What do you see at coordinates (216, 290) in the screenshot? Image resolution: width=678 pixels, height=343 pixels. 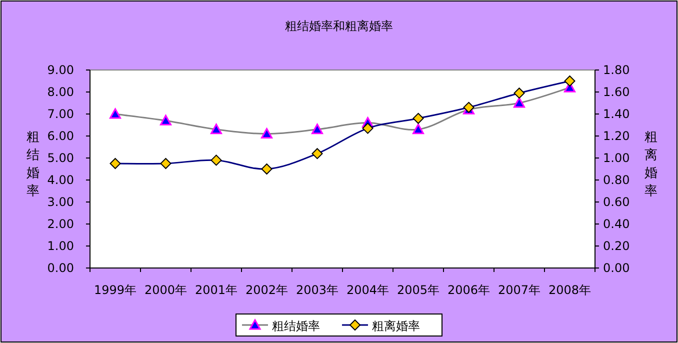 I see `x-tick-label: 2001年` at bounding box center [216, 290].